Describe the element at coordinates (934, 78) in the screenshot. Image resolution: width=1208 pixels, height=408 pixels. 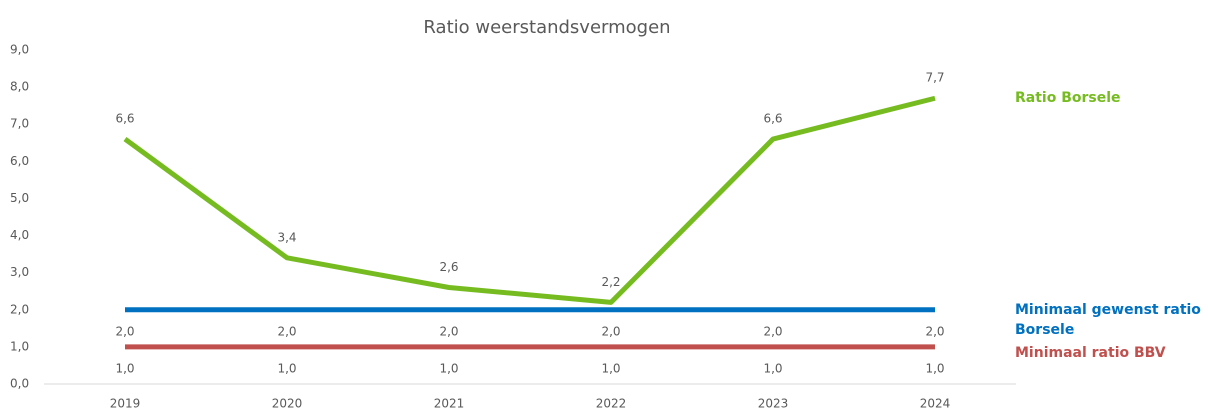
I see `data-label: 7,7` at that location.